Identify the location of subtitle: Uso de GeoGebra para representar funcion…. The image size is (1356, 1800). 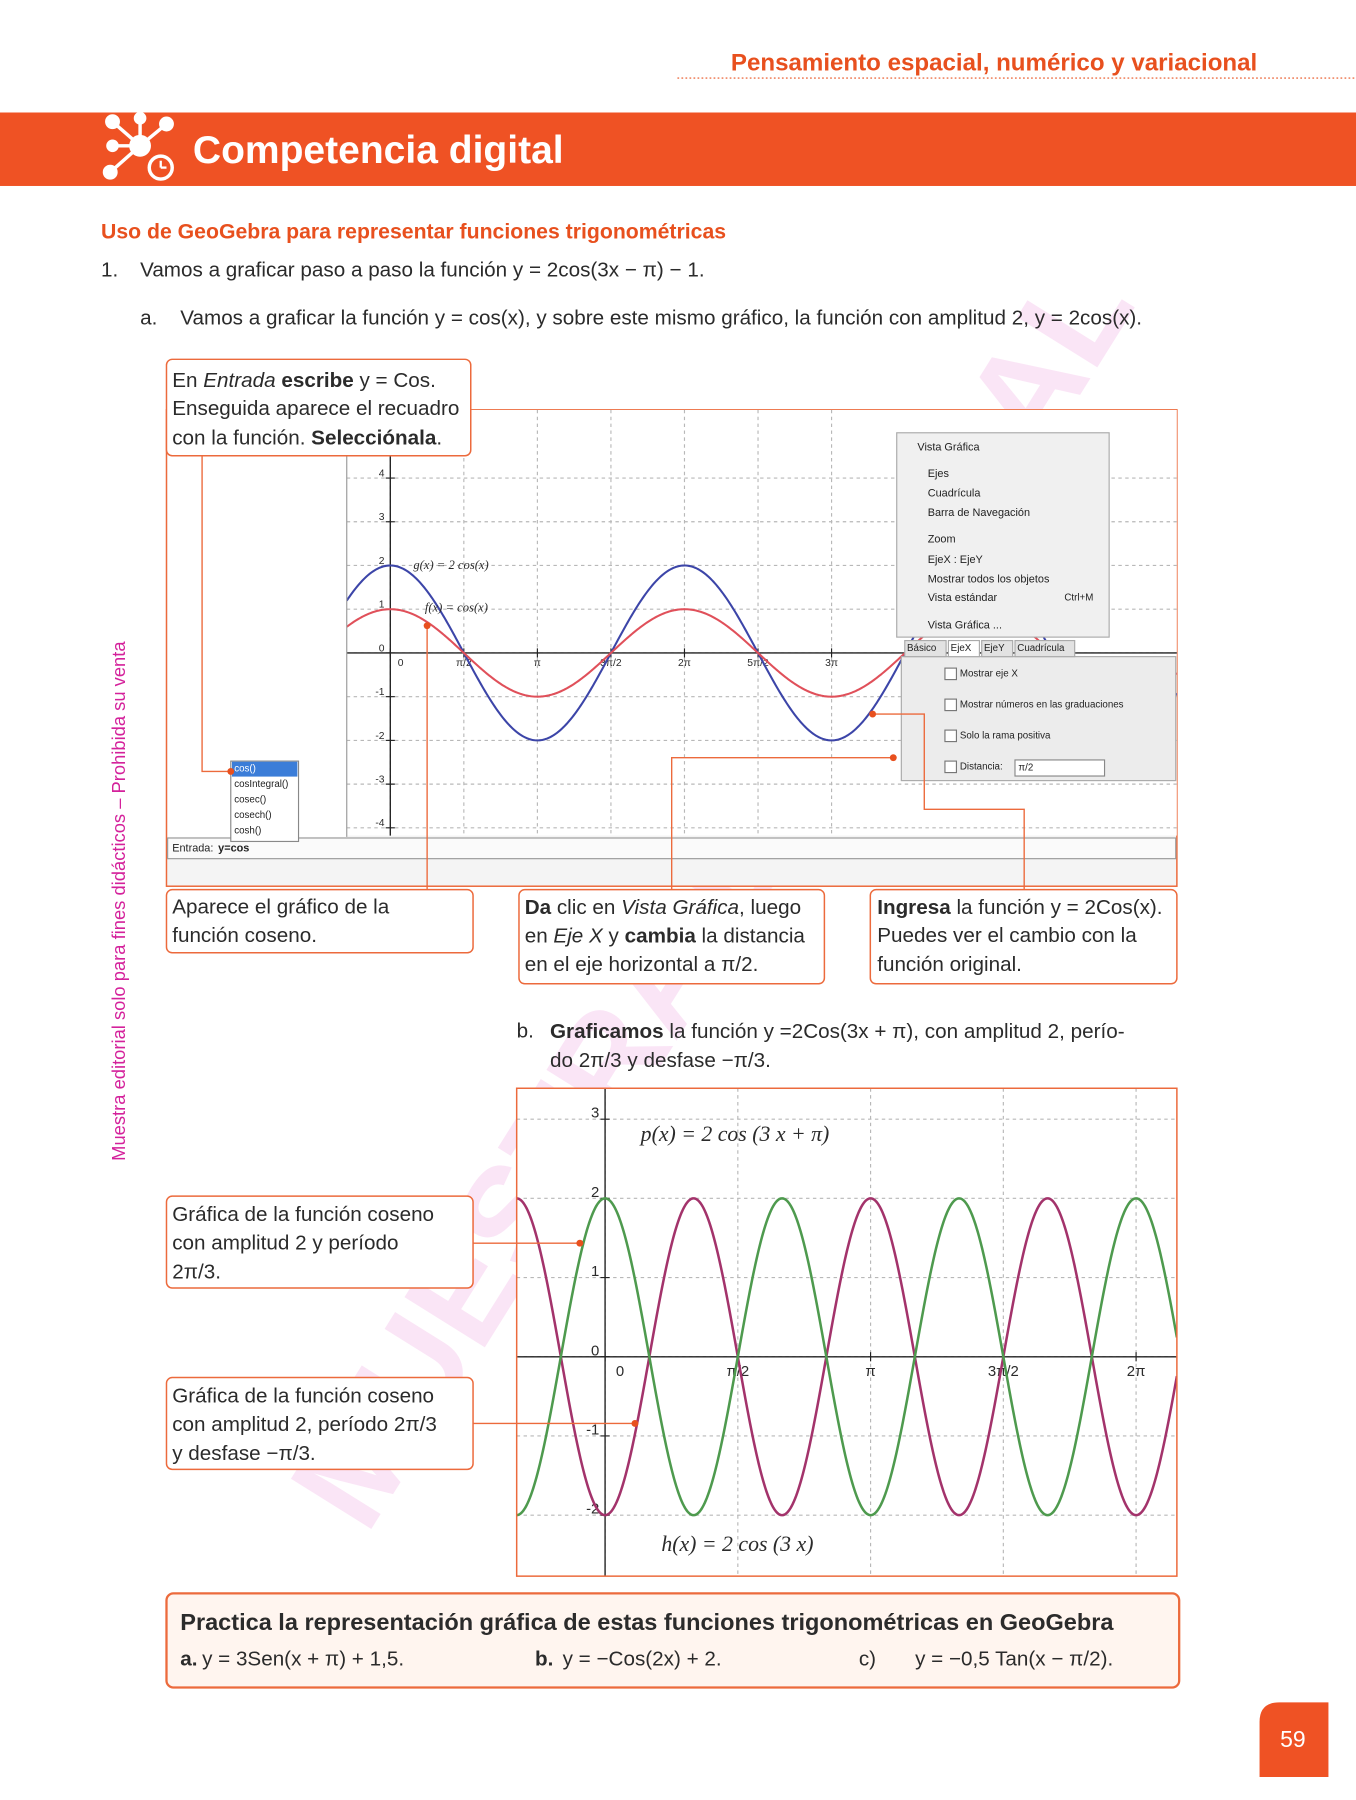
(413, 231).